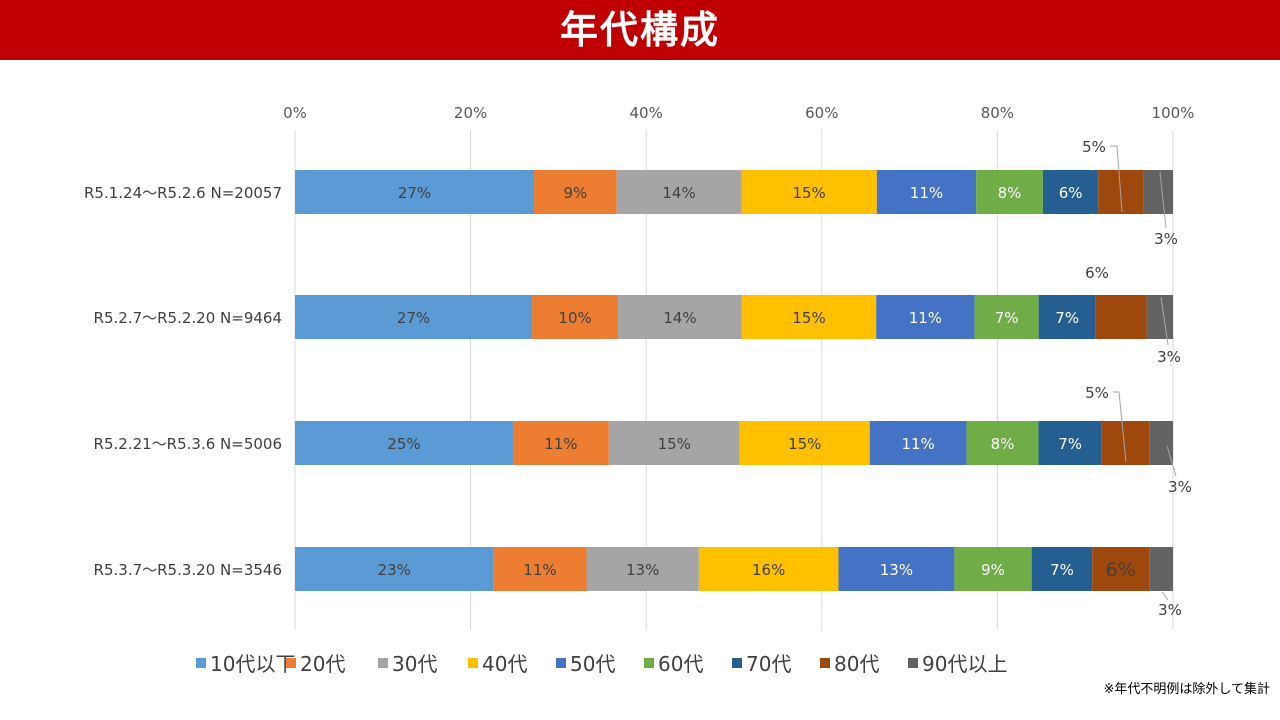  Describe the element at coordinates (295, 113) in the screenshot. I see `x-tick-label: 0%` at that location.